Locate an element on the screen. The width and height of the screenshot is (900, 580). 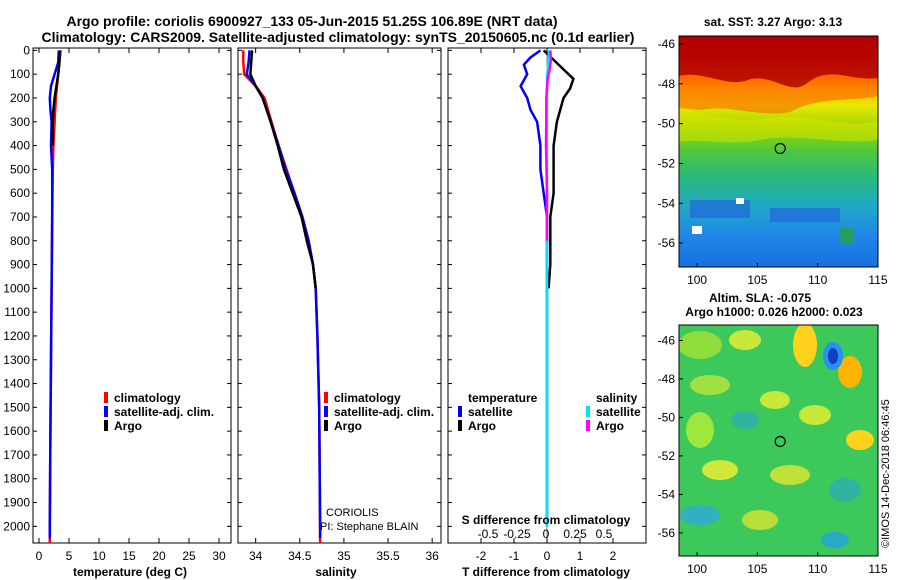
depth-tick-label: 600 is located at coordinates (20, 193).